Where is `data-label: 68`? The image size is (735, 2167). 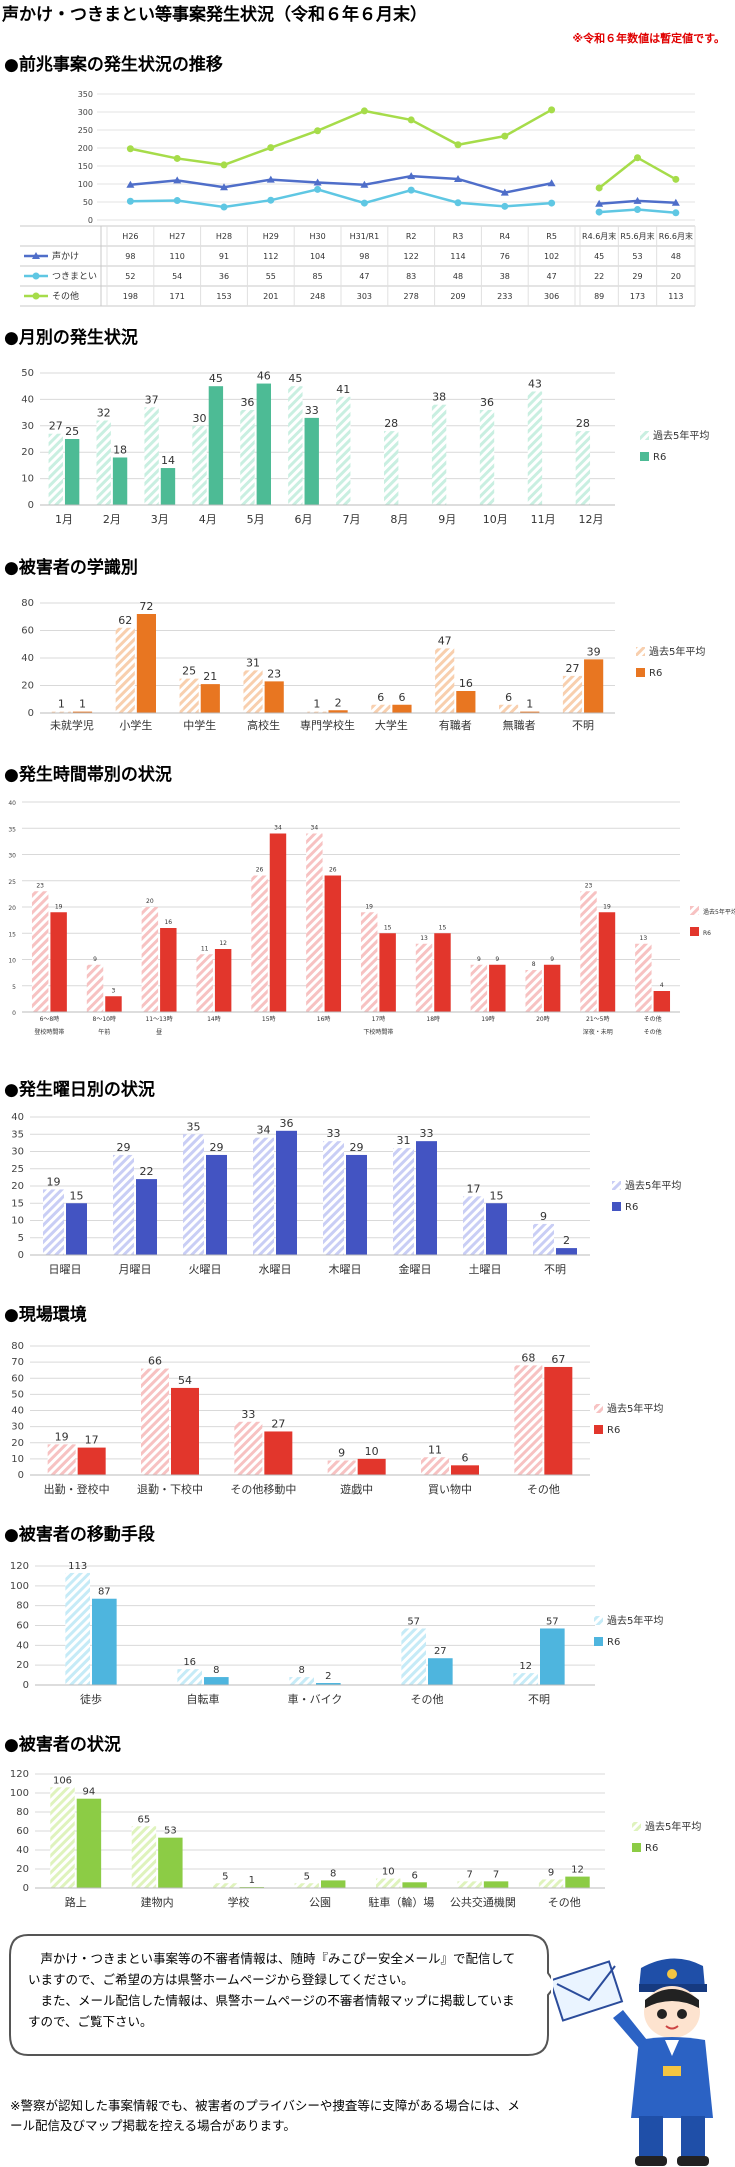
data-label: 68 is located at coordinates (528, 1357).